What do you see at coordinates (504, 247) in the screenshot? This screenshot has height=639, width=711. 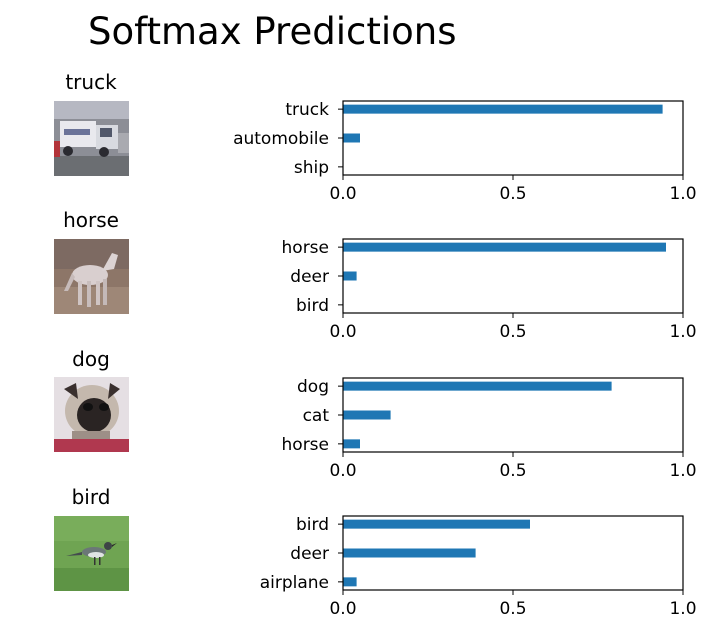 I see `bar-2-horse` at bounding box center [504, 247].